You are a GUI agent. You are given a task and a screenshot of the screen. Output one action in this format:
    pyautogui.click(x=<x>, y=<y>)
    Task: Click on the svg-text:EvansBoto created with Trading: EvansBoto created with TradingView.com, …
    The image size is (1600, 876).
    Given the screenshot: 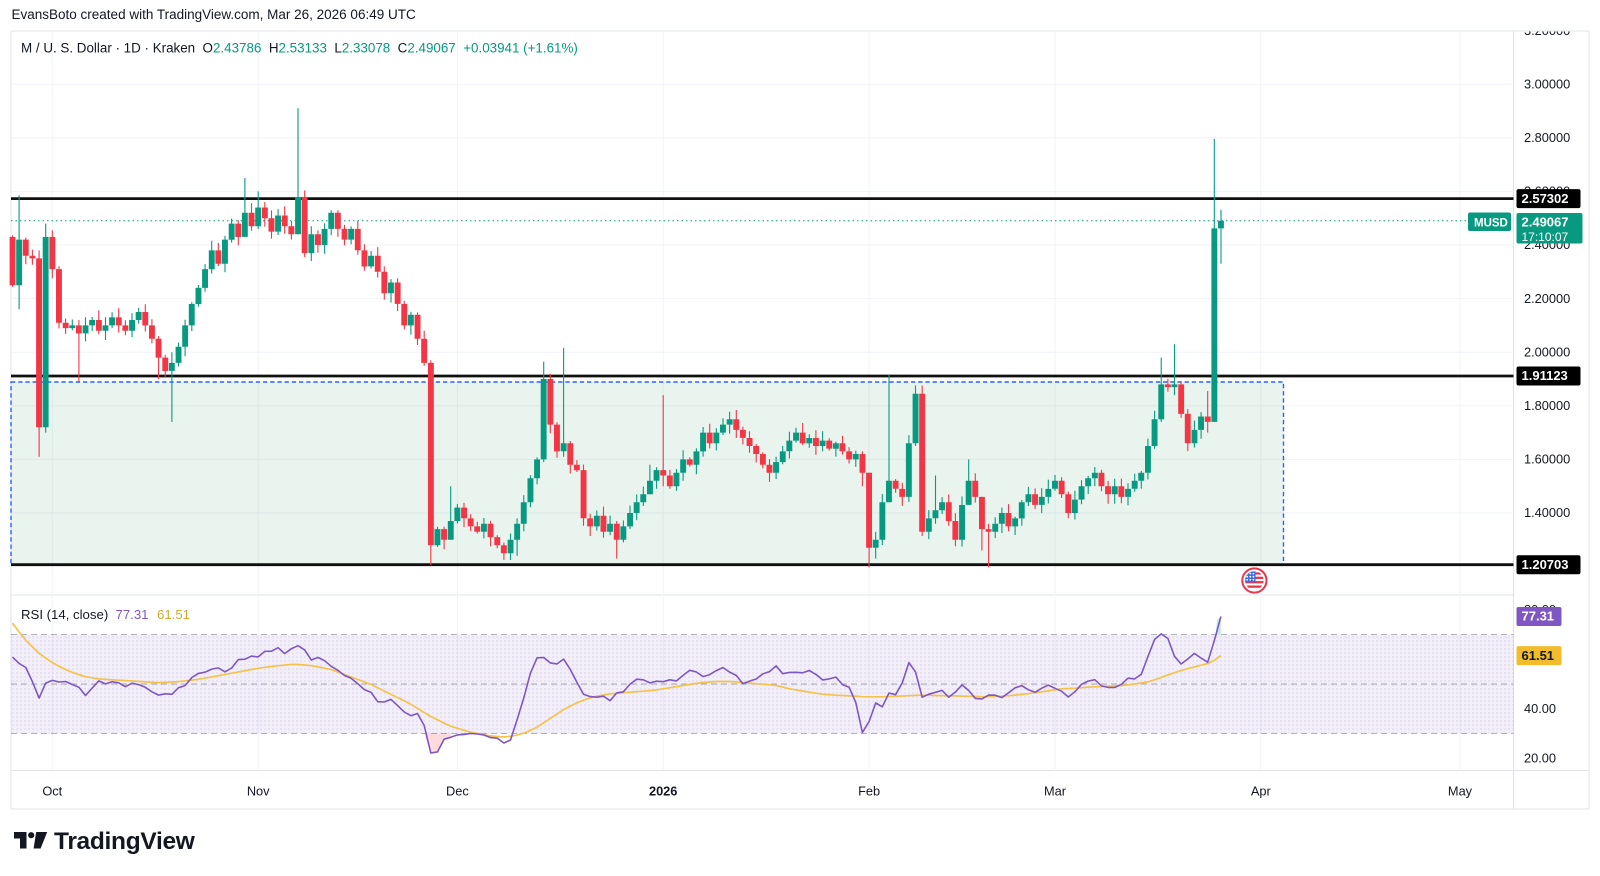 What is the action you would take?
    pyautogui.click(x=214, y=14)
    